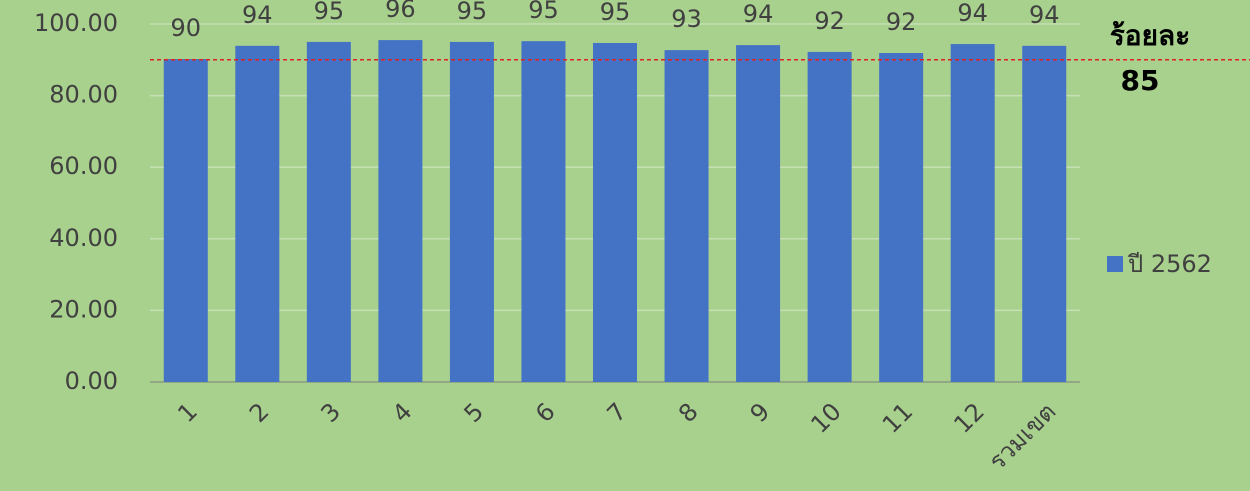 The height and width of the screenshot is (491, 1250). What do you see at coordinates (83, 95) in the screenshot?
I see `y-tick-label: 80.00` at bounding box center [83, 95].